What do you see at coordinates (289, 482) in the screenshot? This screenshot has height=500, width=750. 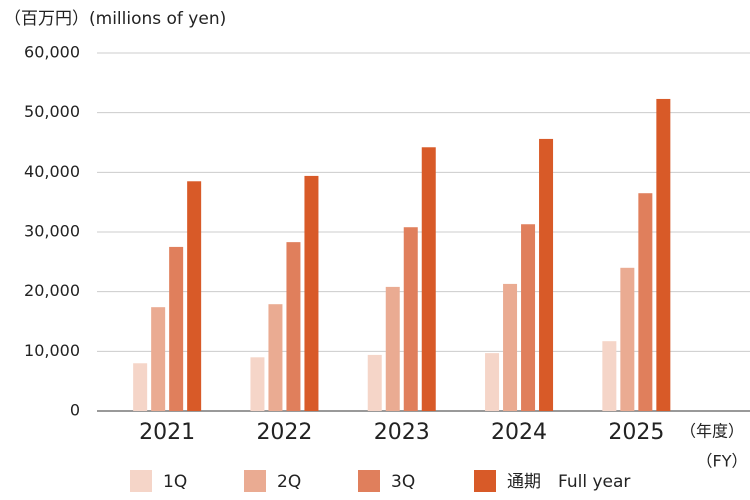 I see `legend-label: 2Q` at bounding box center [289, 482].